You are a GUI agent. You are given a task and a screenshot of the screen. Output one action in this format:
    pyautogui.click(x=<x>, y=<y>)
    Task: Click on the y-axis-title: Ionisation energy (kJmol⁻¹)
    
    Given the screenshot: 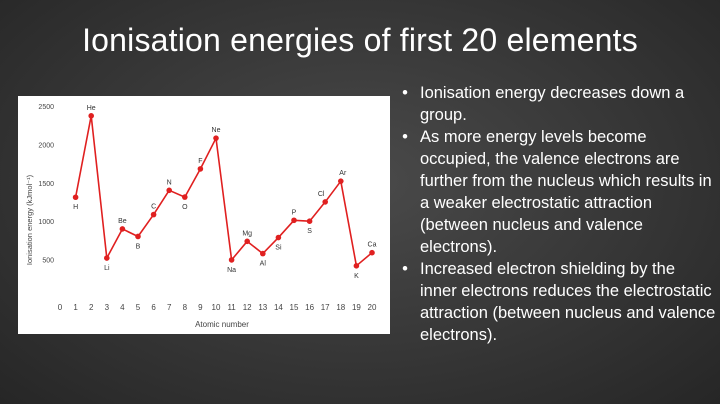 What is the action you would take?
    pyautogui.click(x=29, y=219)
    